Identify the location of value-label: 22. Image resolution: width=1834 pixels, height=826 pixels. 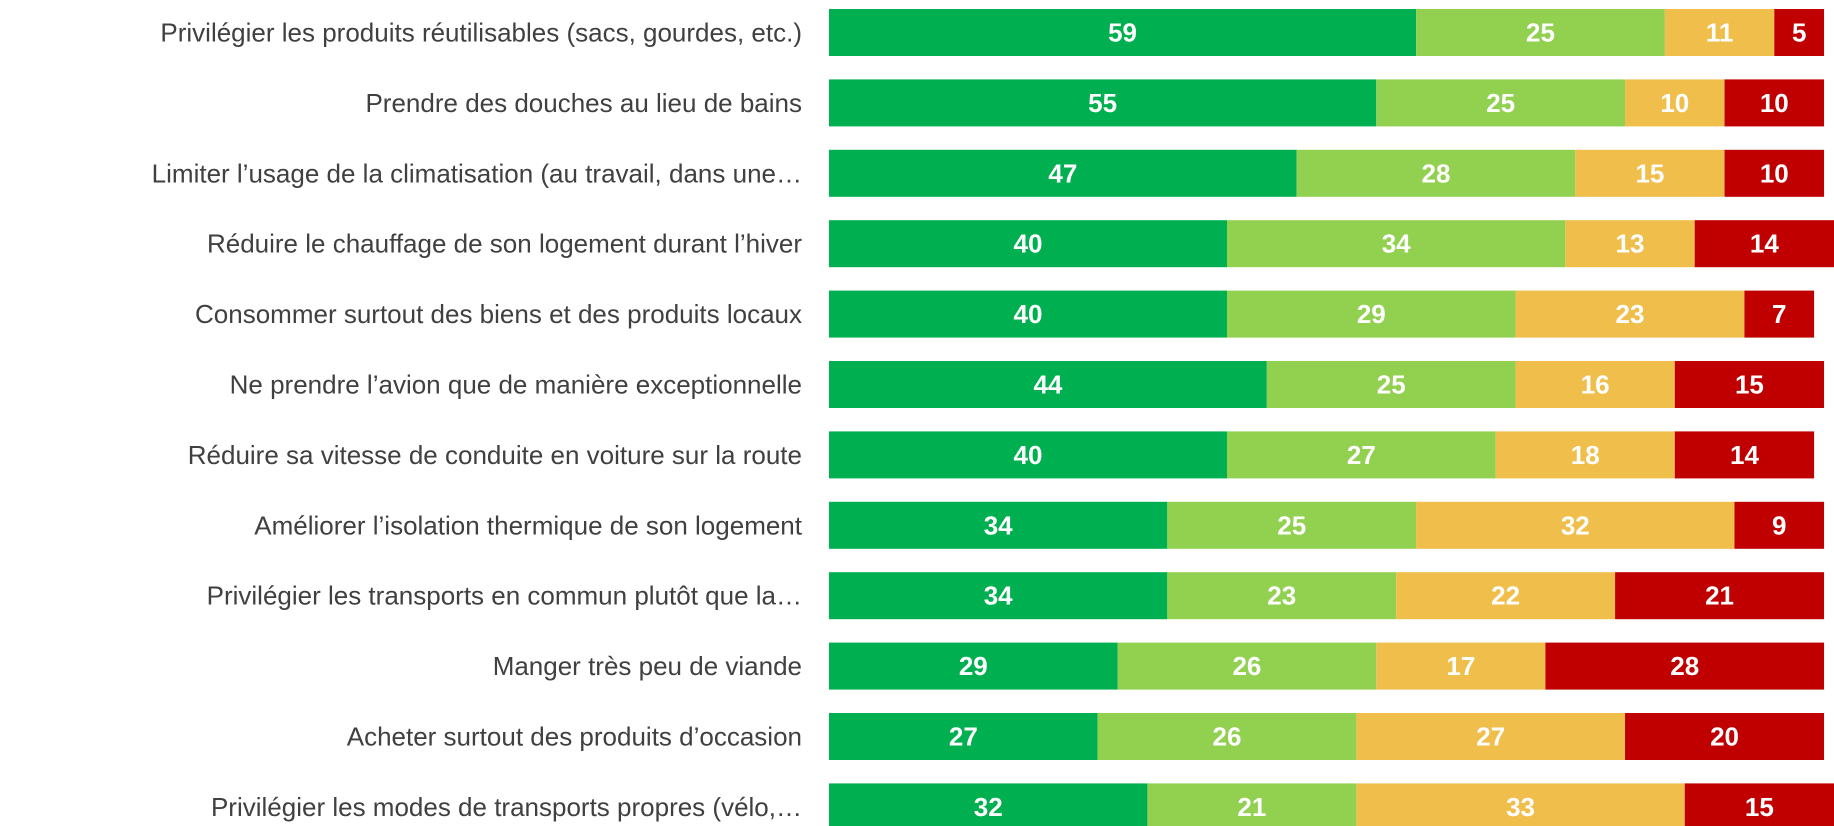
(1505, 596).